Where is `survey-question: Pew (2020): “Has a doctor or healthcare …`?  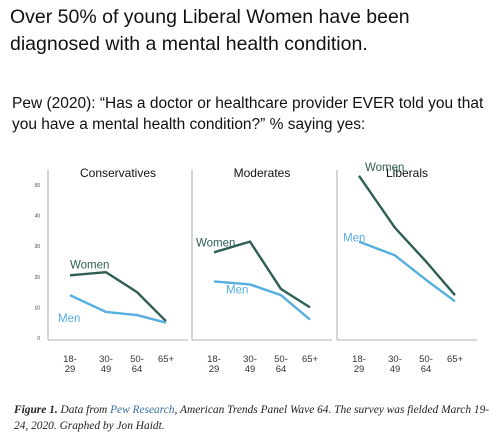
survey-question: Pew (2020): “Has a doctor or healthcare … is located at coordinates (248, 114).